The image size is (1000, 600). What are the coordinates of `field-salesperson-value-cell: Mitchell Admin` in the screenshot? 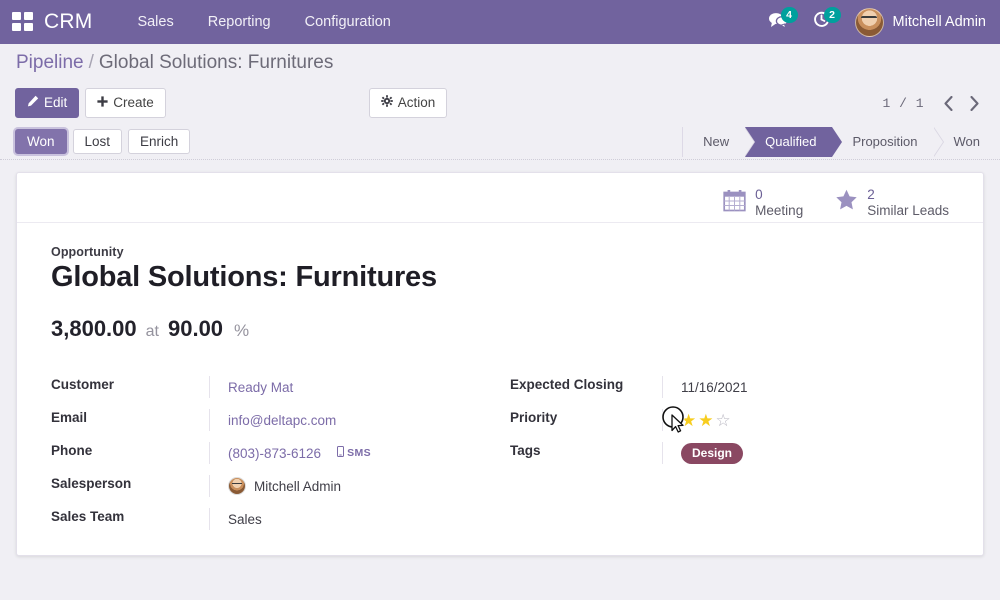 It's located at (354, 486).